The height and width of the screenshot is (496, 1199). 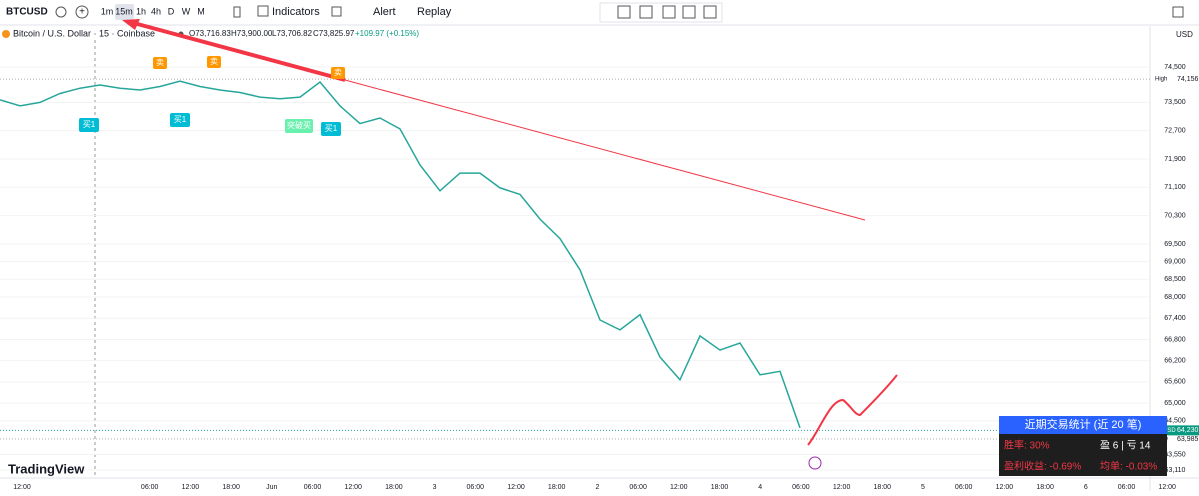 What do you see at coordinates (1175, 159) in the screenshot?
I see `price-label: 71,900` at bounding box center [1175, 159].